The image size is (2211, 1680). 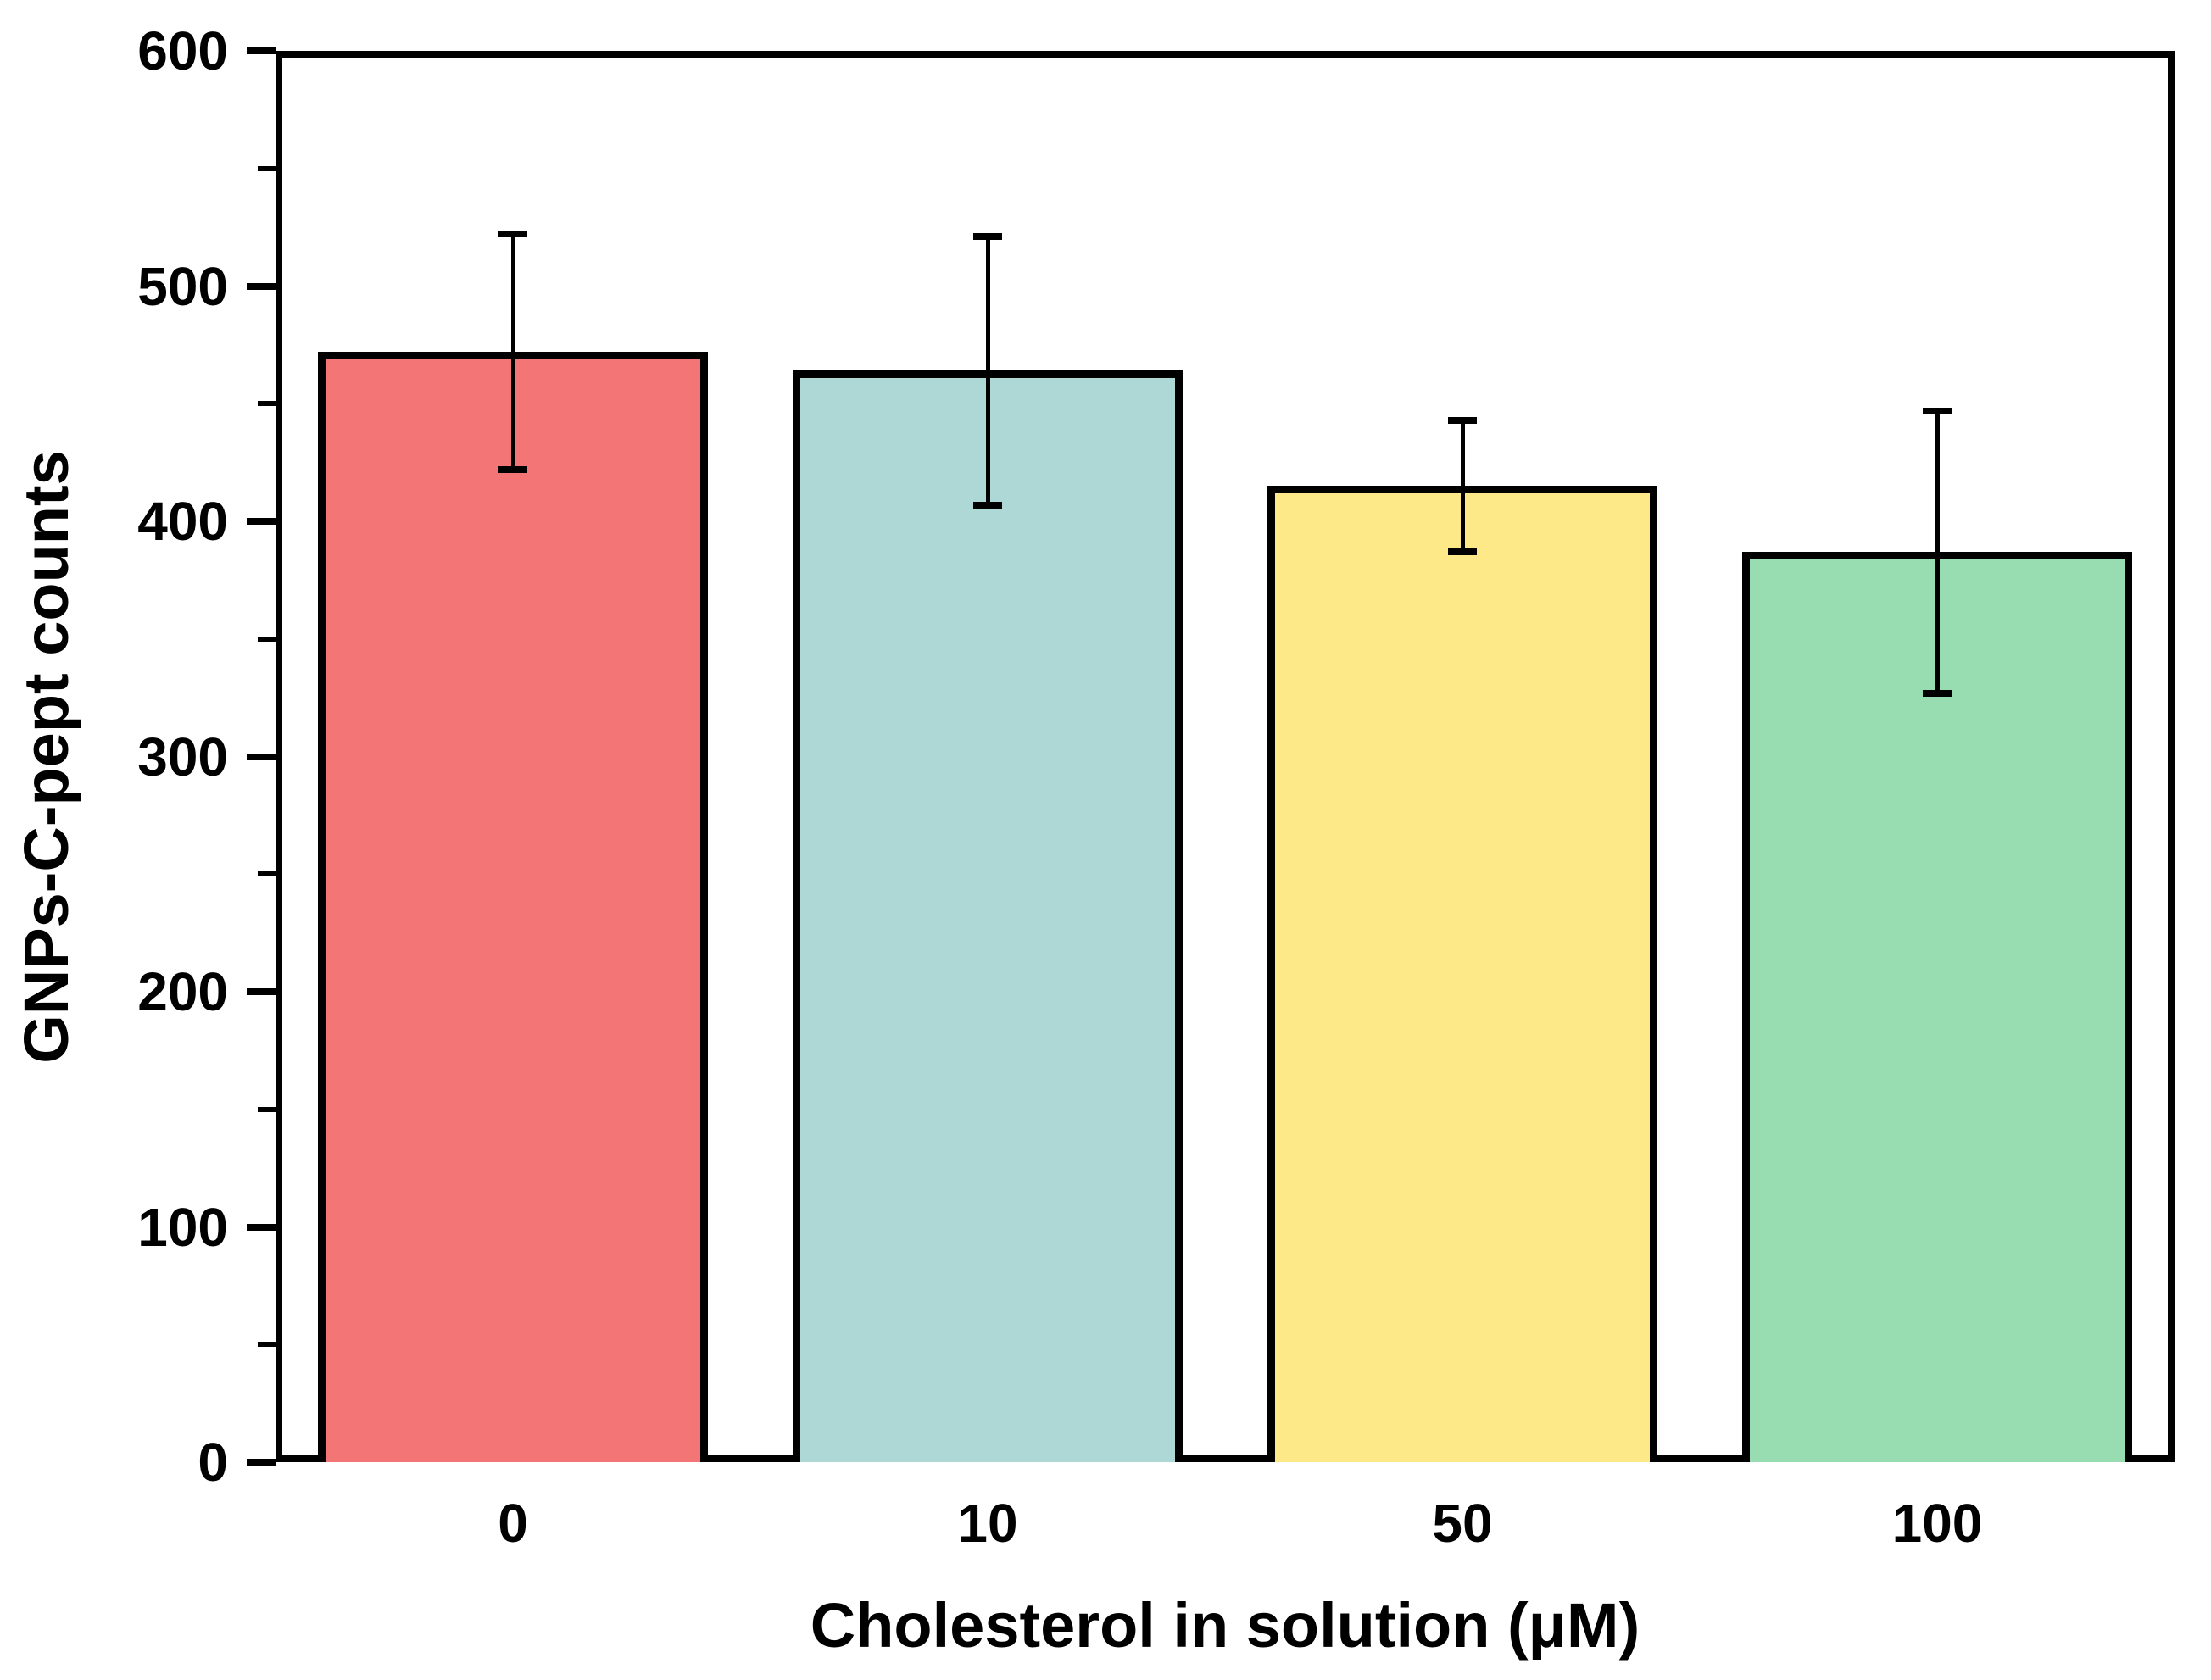 What do you see at coordinates (182, 521) in the screenshot?
I see `y-tick-label: 400` at bounding box center [182, 521].